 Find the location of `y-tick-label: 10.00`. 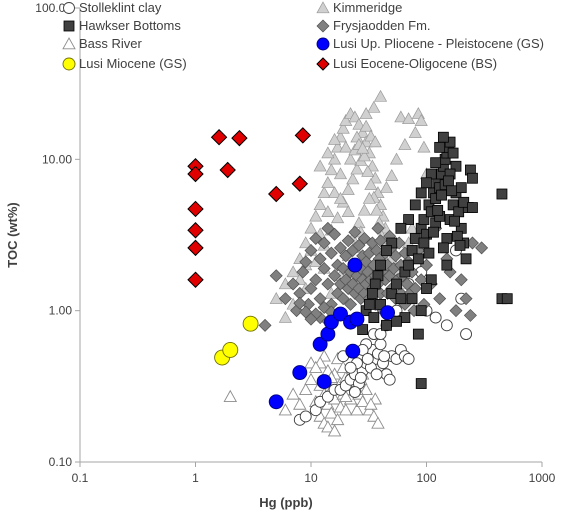

y-tick-label: 10.00 is located at coordinates (57, 159).